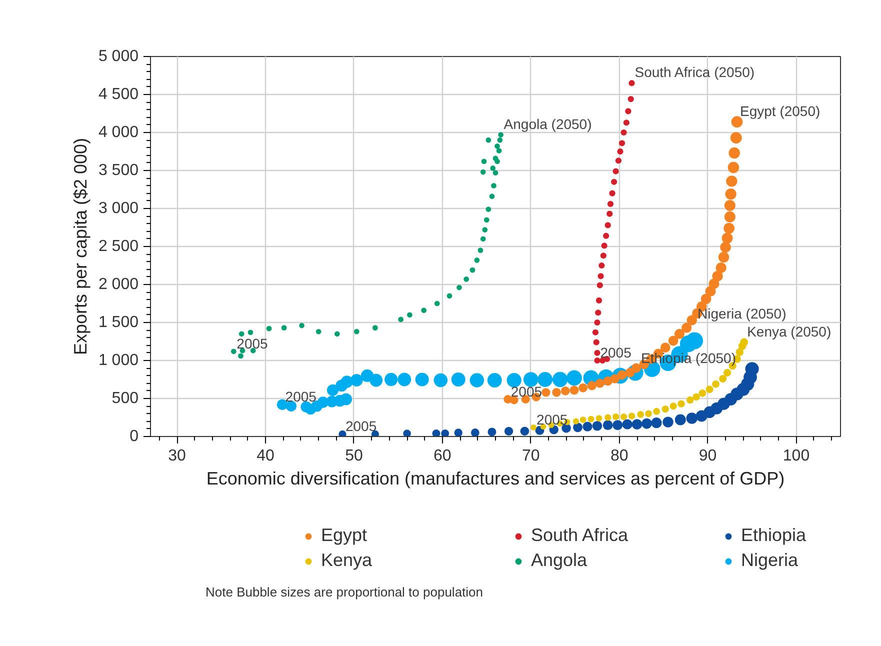 Image resolution: width=881 pixels, height=646 pixels. I want to click on legend-label: Nigeria, so click(770, 560).